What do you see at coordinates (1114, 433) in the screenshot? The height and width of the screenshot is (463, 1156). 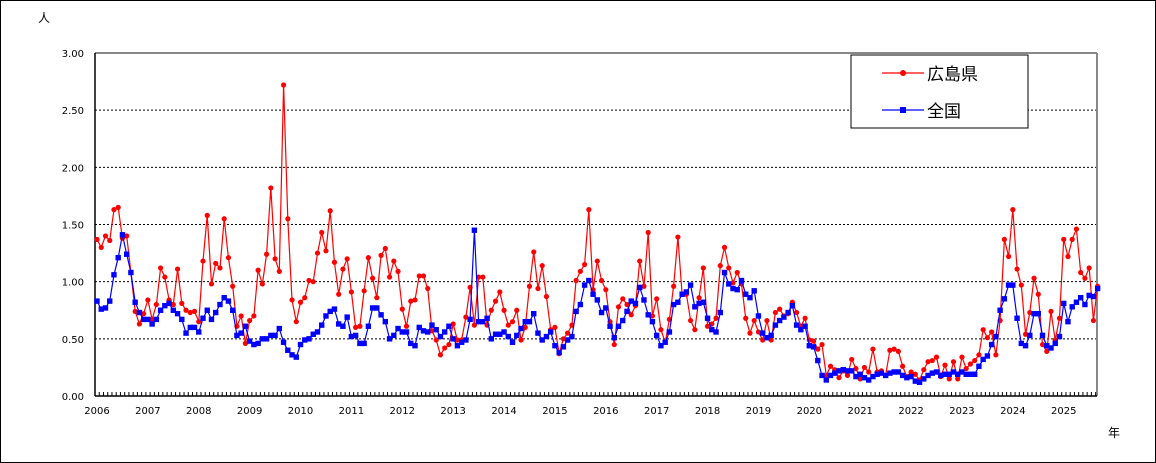 I see `x-axis-unit: 年` at bounding box center [1114, 433].